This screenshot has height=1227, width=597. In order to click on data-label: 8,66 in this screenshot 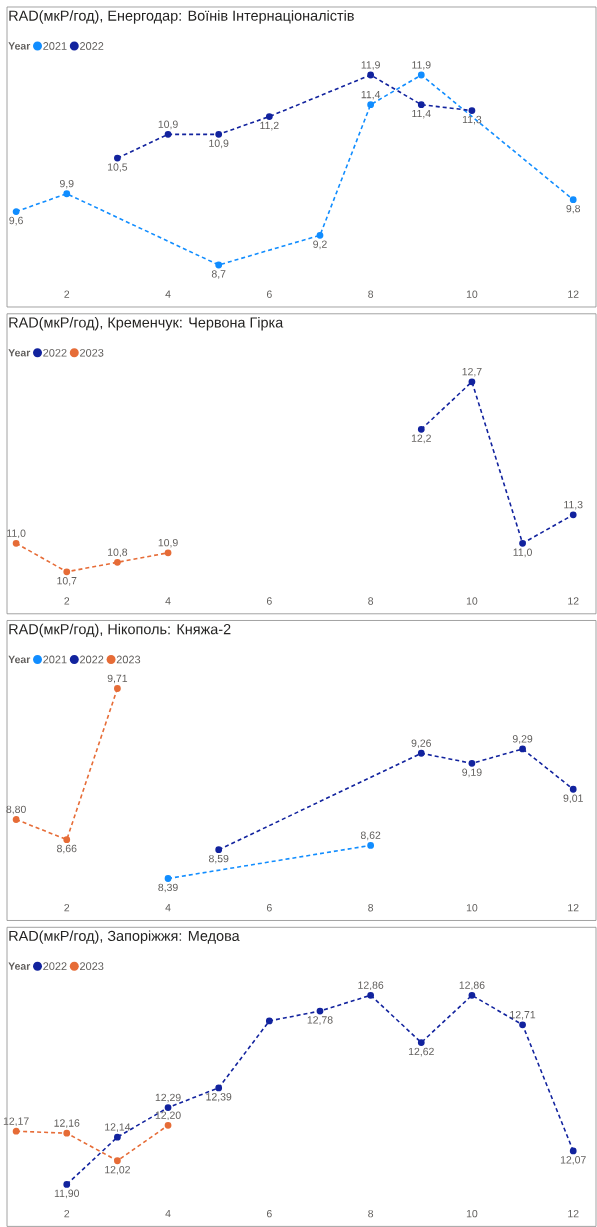, I will do `click(67, 849)`.